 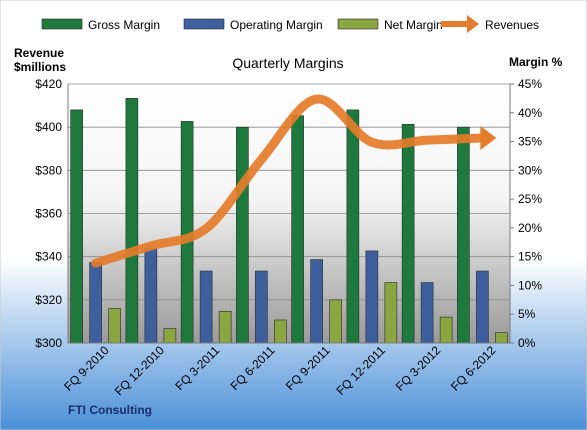 What do you see at coordinates (48, 300) in the screenshot?
I see `left-axis-tick-label: $320` at bounding box center [48, 300].